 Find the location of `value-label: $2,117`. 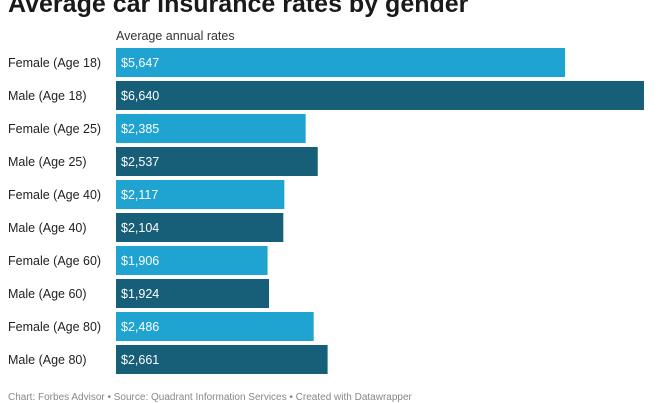

value-label: $2,117 is located at coordinates (139, 195).